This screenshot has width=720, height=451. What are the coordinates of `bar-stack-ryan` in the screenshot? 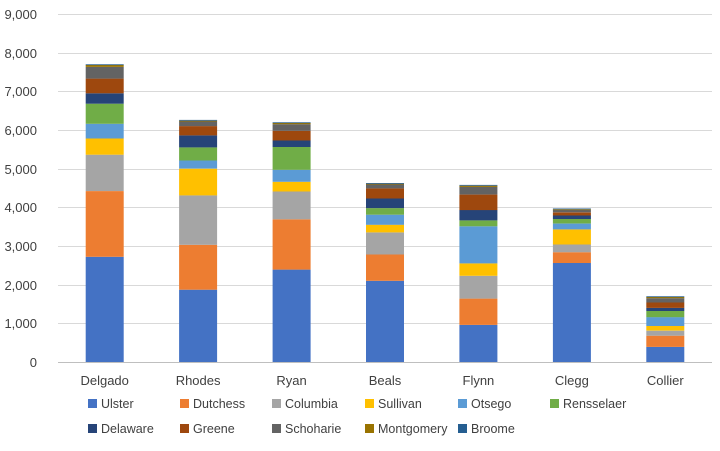 It's located at (291, 242).